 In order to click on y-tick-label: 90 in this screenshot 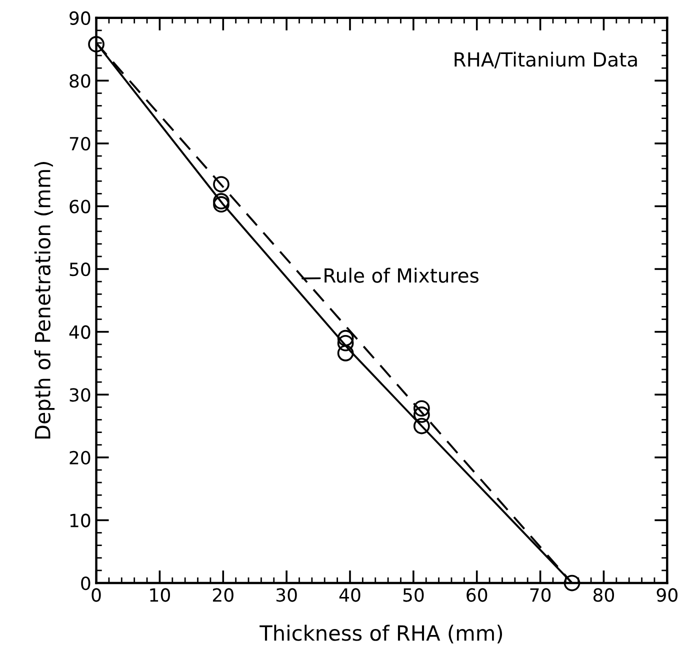, I will do `click(80, 18)`.